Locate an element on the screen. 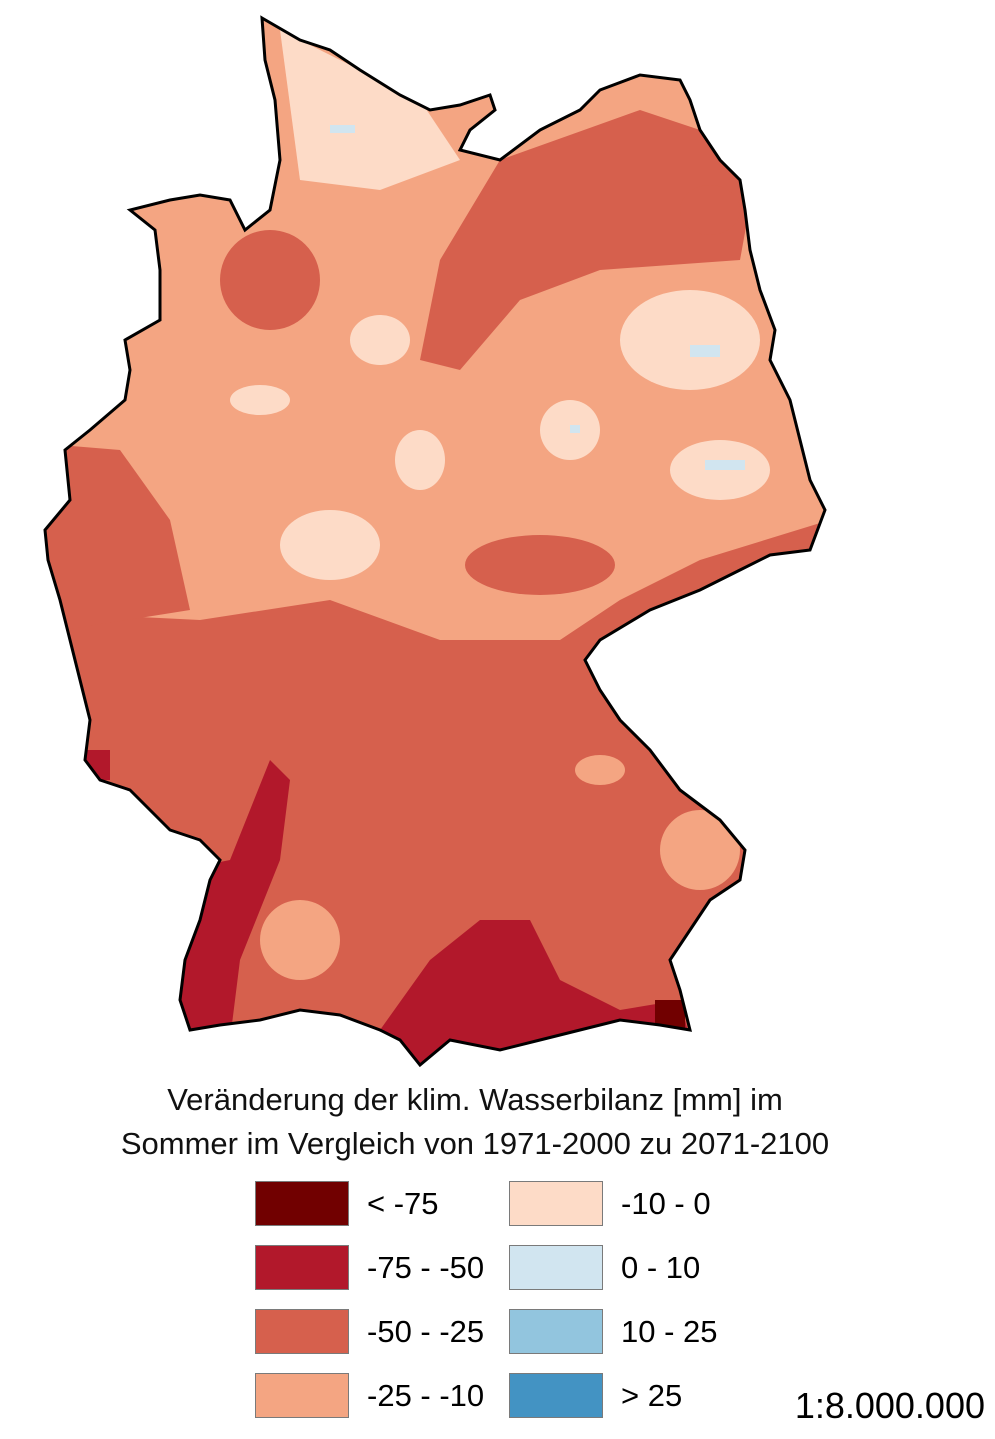 This screenshot has height=1439, width=995. legend-item: -75 - -50 is located at coordinates (369, 1267).